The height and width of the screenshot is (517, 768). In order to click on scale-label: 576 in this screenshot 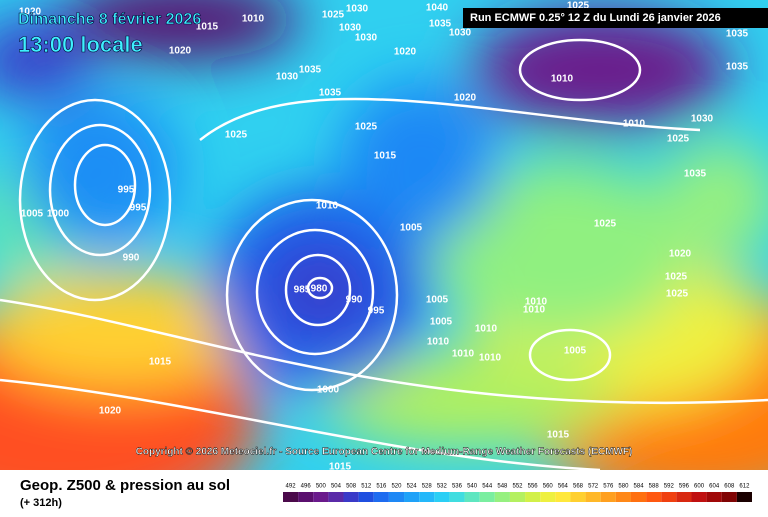, I will do `click(608, 487)`.